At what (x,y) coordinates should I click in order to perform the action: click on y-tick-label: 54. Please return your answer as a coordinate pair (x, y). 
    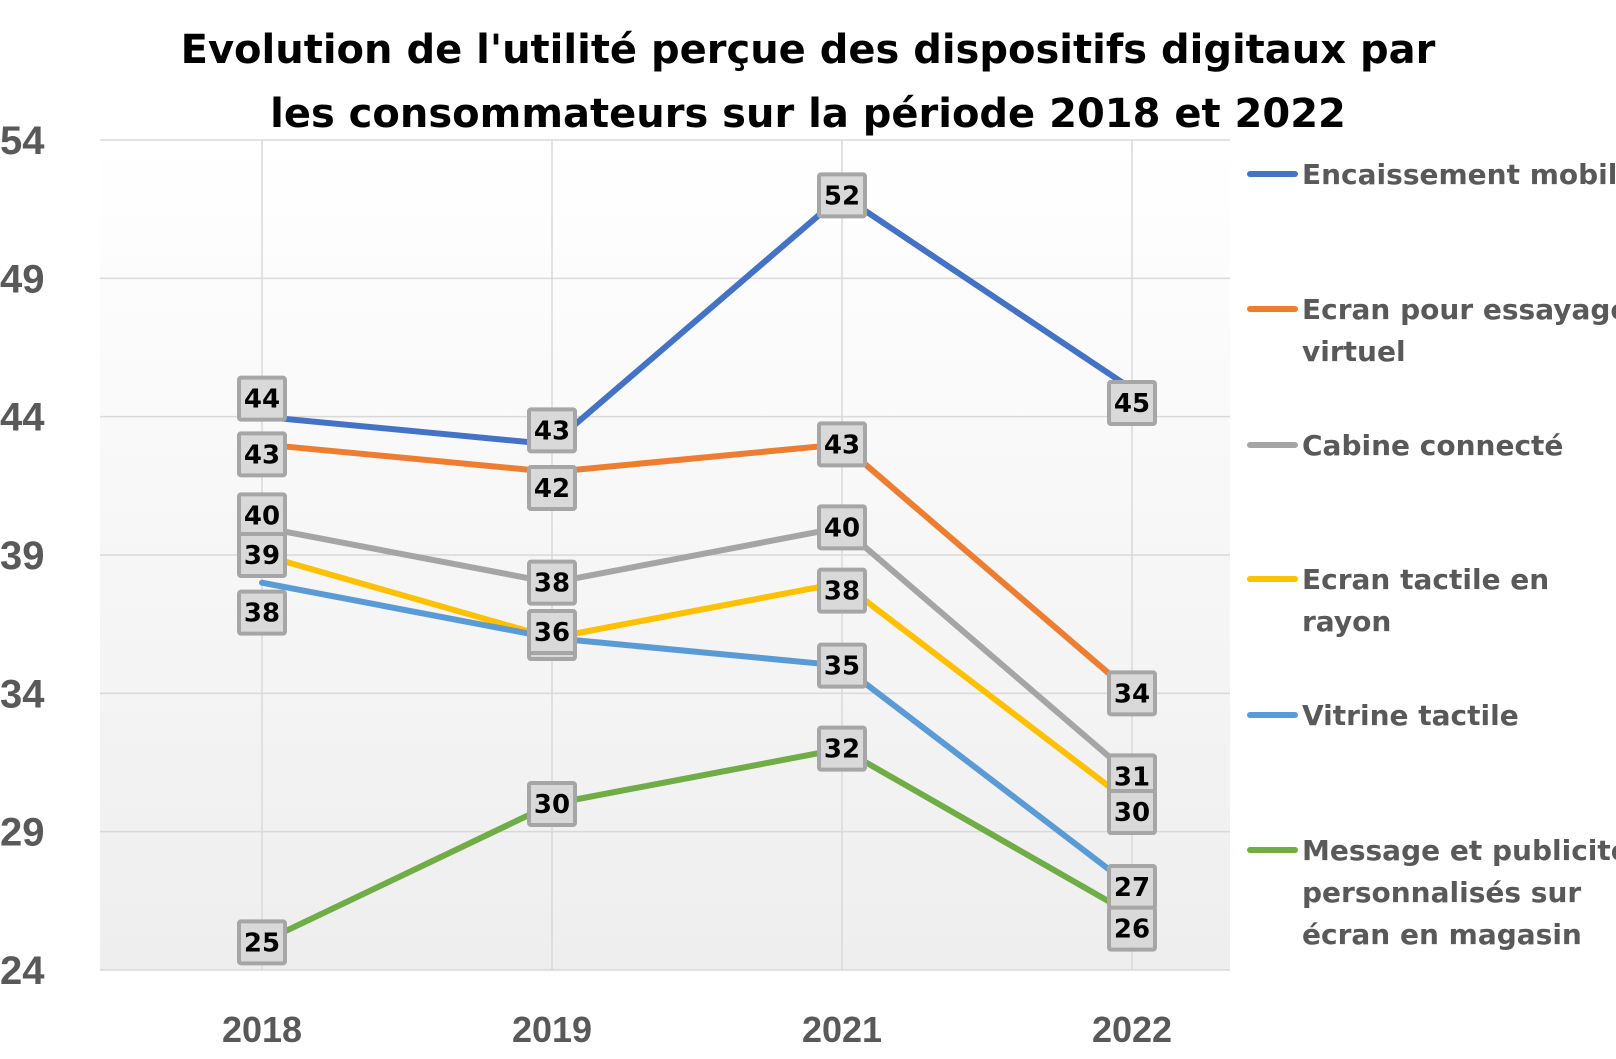
    Looking at the image, I should click on (22, 141).